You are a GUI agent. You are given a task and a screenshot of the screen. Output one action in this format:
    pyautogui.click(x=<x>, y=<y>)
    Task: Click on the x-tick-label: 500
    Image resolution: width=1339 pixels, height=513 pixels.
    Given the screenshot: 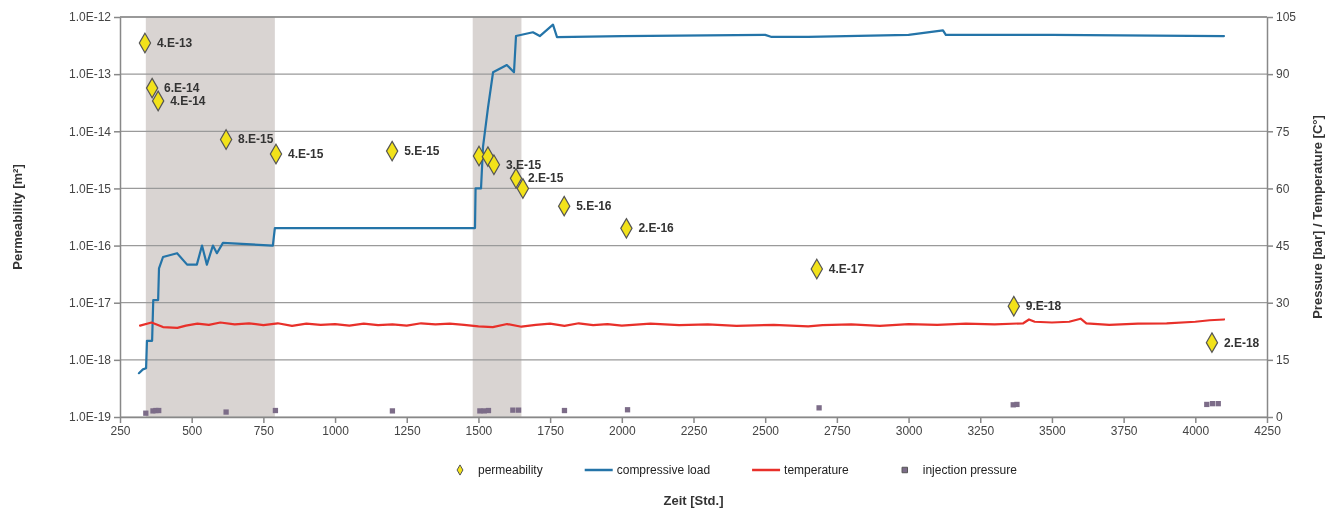 What is the action you would take?
    pyautogui.click(x=192, y=430)
    